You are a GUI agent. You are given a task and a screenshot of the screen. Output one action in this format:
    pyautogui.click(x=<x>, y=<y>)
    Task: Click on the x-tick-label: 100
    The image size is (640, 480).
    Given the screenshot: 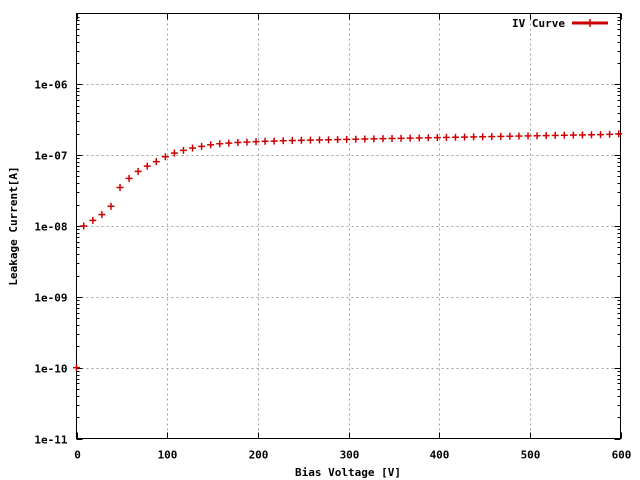 What is the action you would take?
    pyautogui.click(x=168, y=455)
    